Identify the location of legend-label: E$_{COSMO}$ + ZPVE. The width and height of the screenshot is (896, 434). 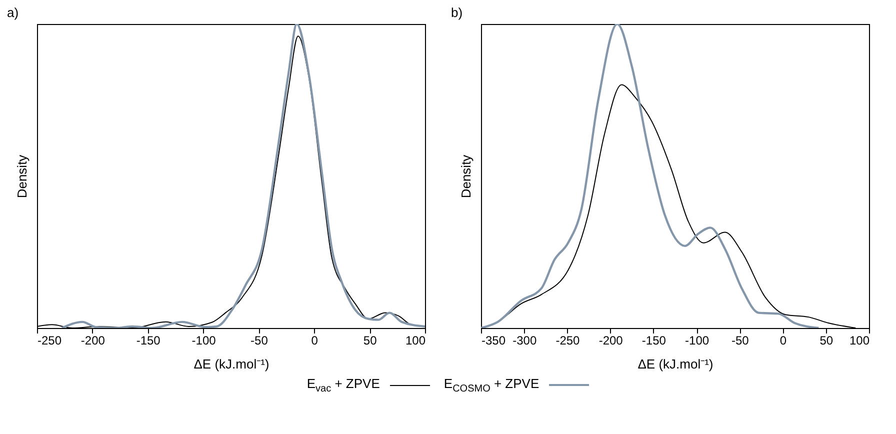
(492, 385).